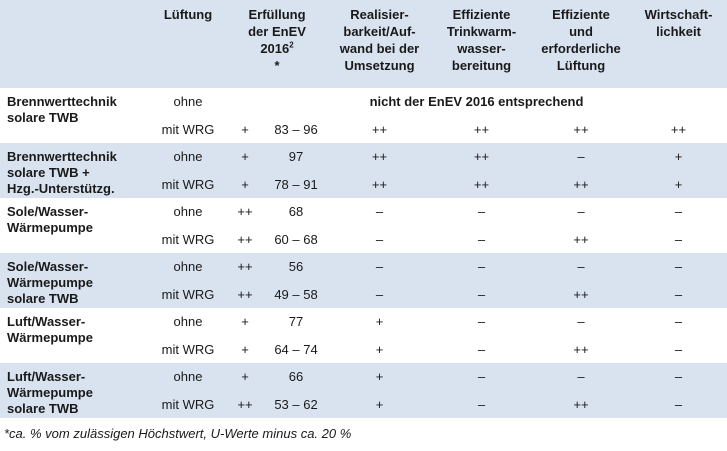  What do you see at coordinates (296, 157) in the screenshot?
I see `cell-erfuellung-percent: 97` at bounding box center [296, 157].